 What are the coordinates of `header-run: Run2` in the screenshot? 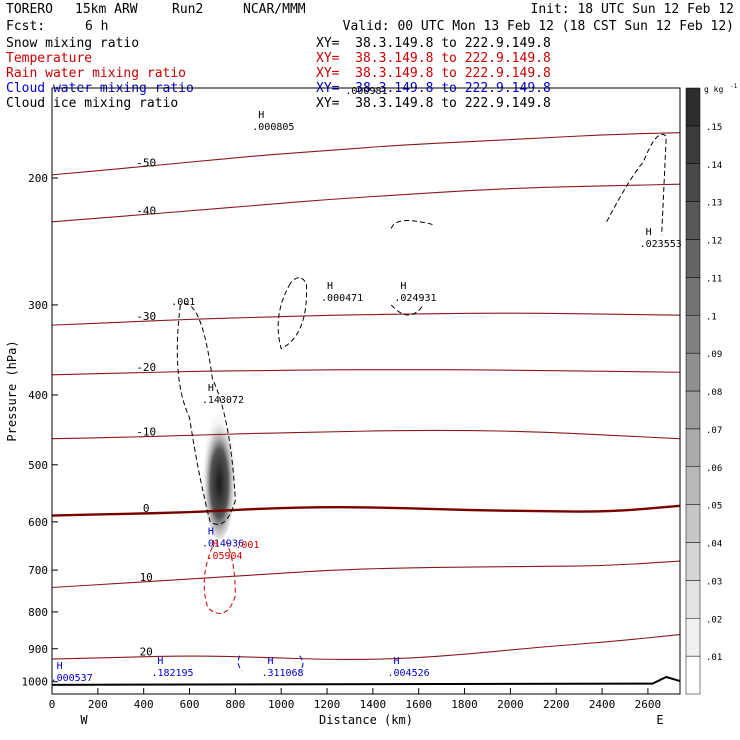 It's located at (188, 9).